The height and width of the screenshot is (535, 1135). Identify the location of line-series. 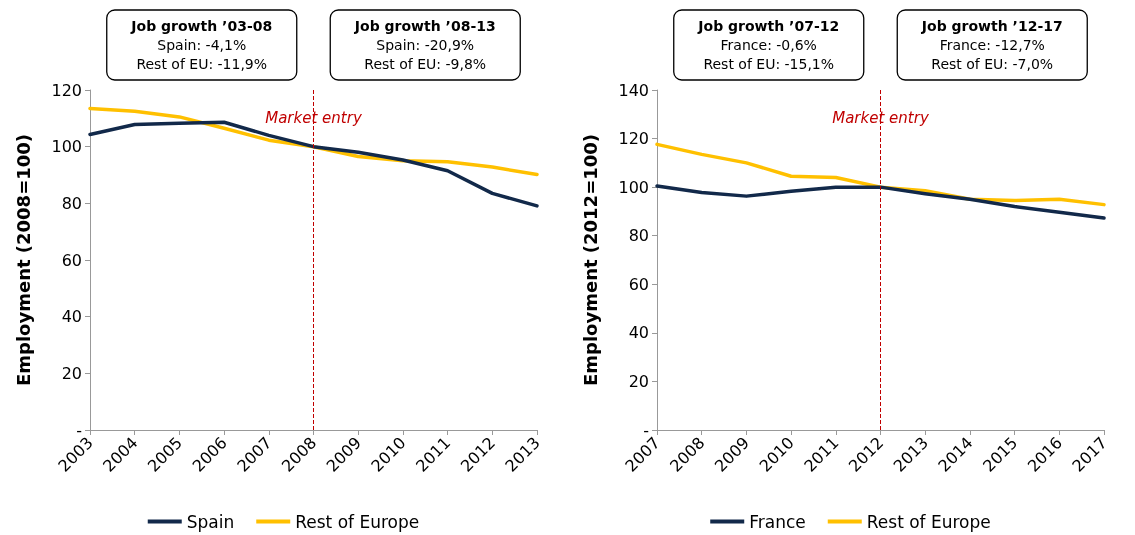
(880, 202).